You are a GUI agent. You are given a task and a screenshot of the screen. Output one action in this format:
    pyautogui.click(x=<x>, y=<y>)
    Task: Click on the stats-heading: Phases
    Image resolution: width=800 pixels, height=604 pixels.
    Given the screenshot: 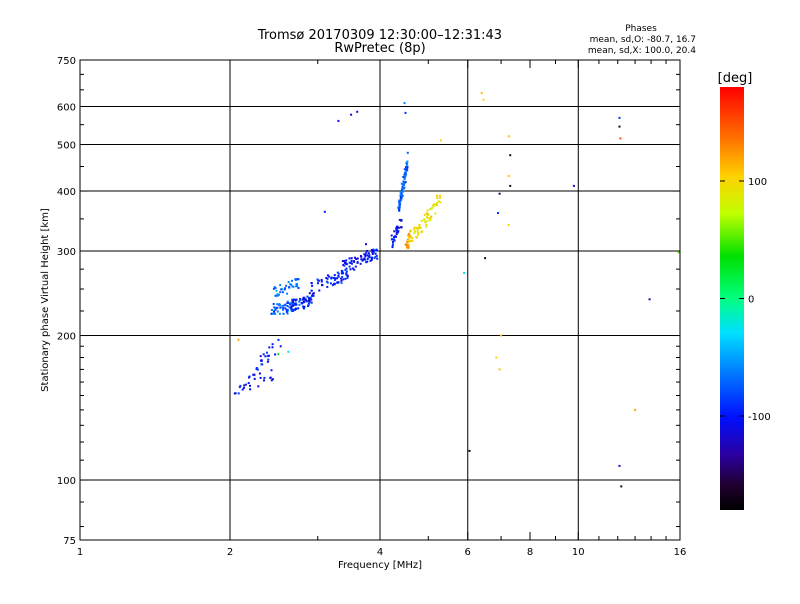 What is the action you would take?
    pyautogui.click(x=641, y=29)
    